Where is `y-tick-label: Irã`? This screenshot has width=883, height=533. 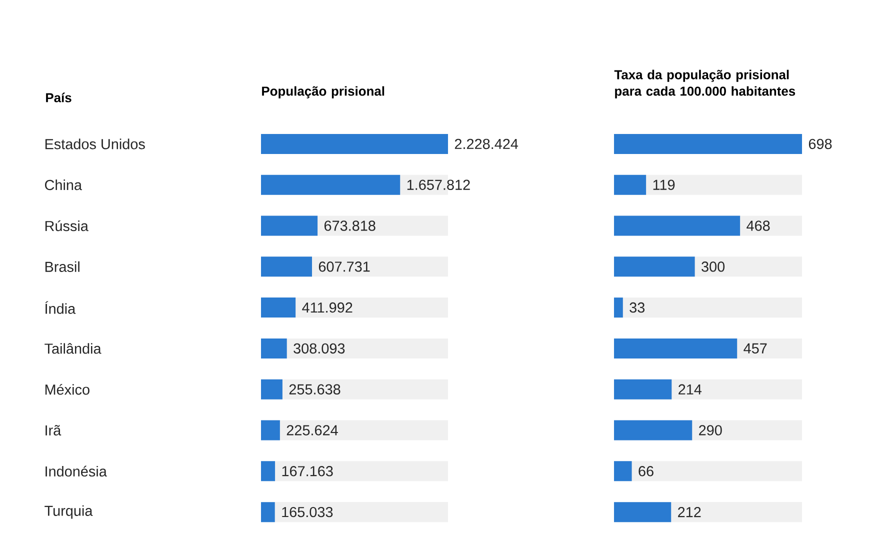 y-tick-label: Irã is located at coordinates (54, 430).